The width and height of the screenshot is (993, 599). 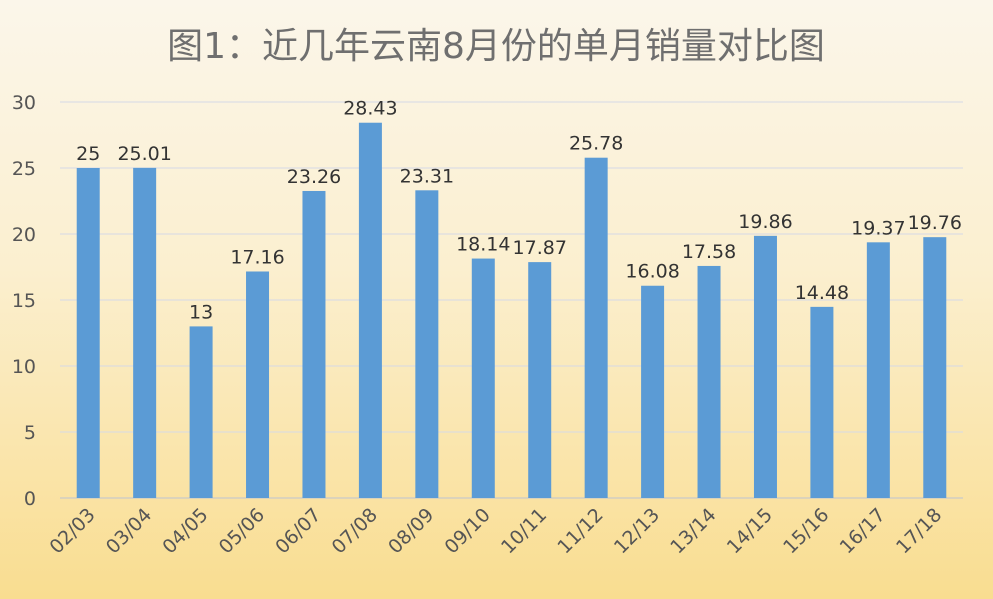 I want to click on data-label: 19.37, so click(x=878, y=228).